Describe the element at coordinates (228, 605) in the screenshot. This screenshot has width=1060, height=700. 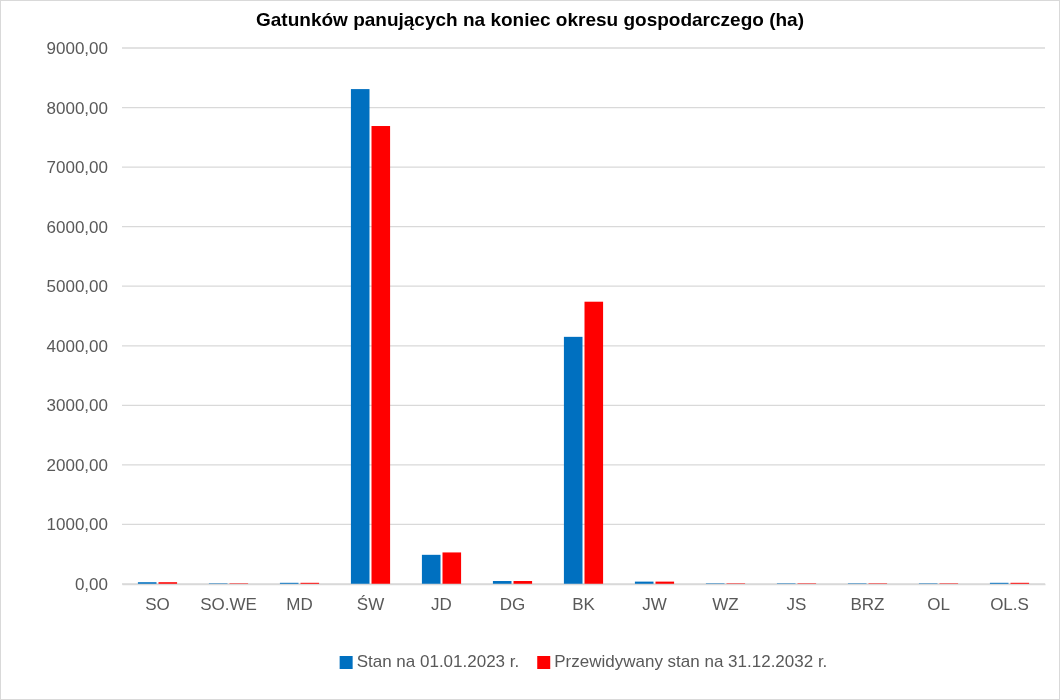
I see `x-tick-label: SO.WE` at that location.